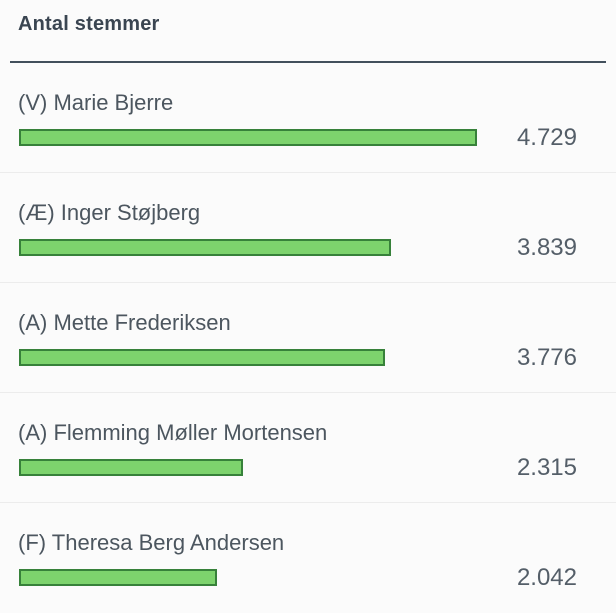  Describe the element at coordinates (546, 357) in the screenshot. I see `vote-count: 3.776` at that location.